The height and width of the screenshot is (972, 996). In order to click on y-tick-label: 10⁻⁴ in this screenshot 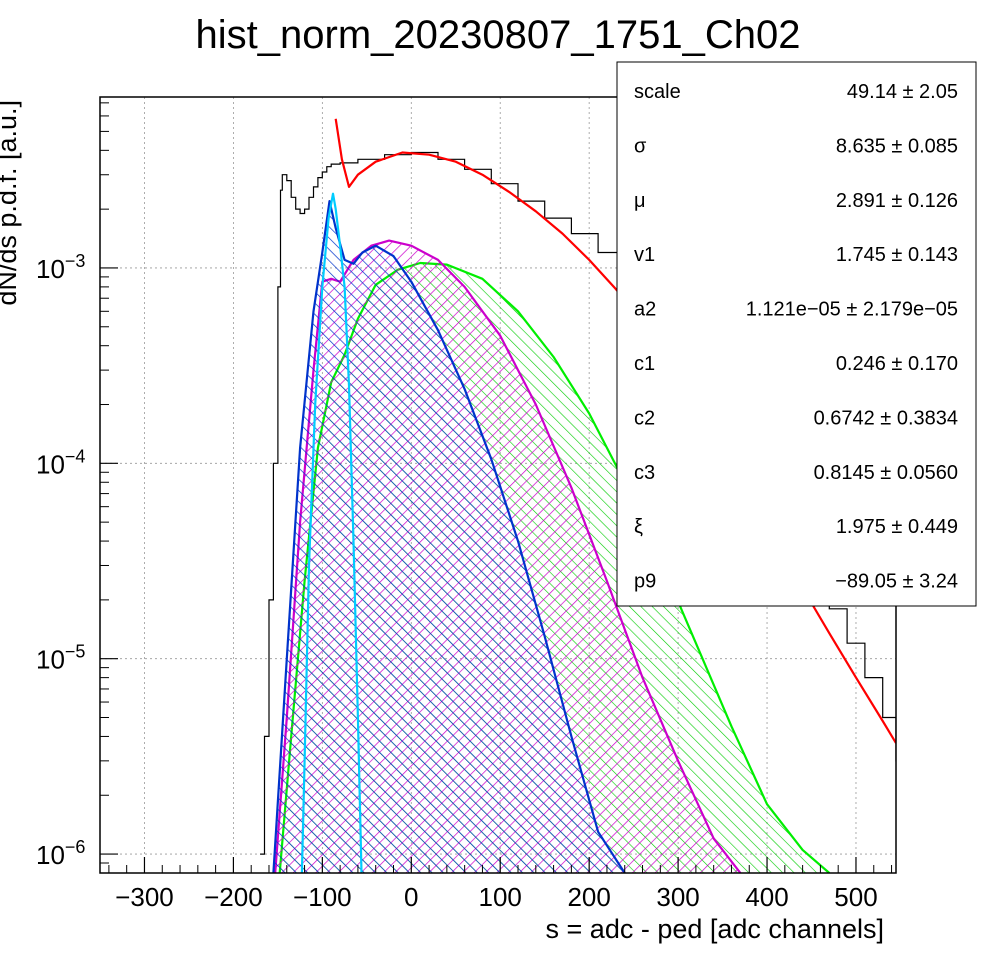, I will do `click(60, 462)`.